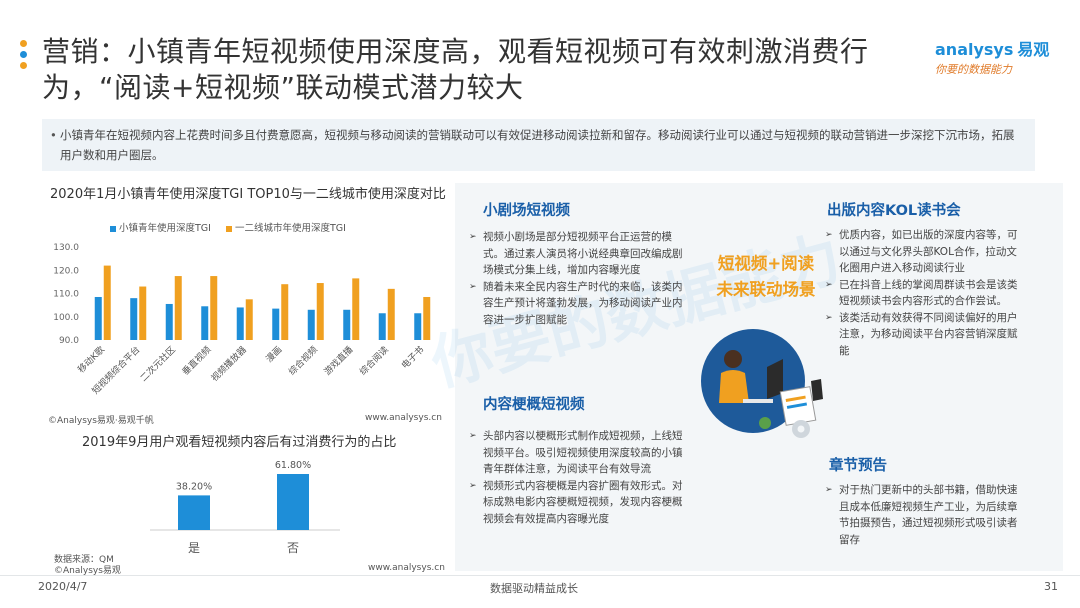  What do you see at coordinates (534, 405) in the screenshot?
I see `section-title-2: 内容梗概短视频` at bounding box center [534, 405].